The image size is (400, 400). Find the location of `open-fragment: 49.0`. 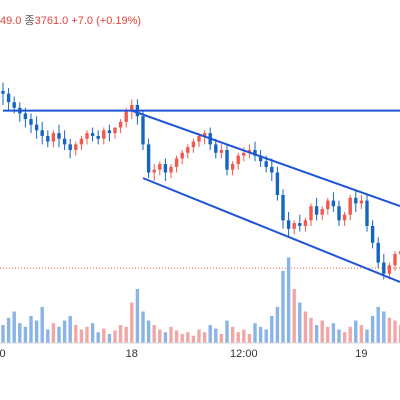

open-fragment: 49.0 is located at coordinates (11, 21).